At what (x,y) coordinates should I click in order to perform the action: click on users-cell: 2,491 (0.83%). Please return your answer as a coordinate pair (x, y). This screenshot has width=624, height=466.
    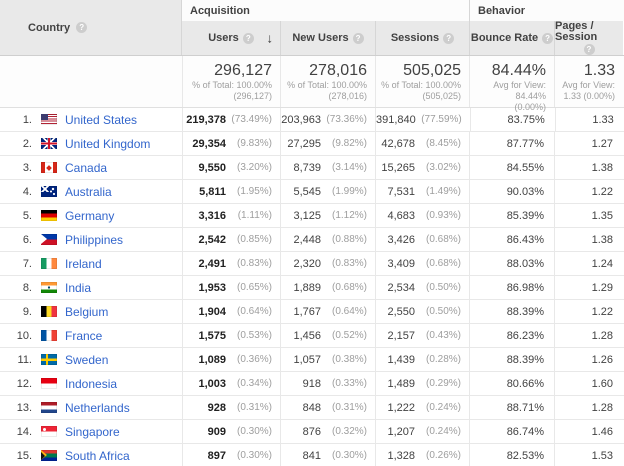
    Looking at the image, I should click on (231, 263).